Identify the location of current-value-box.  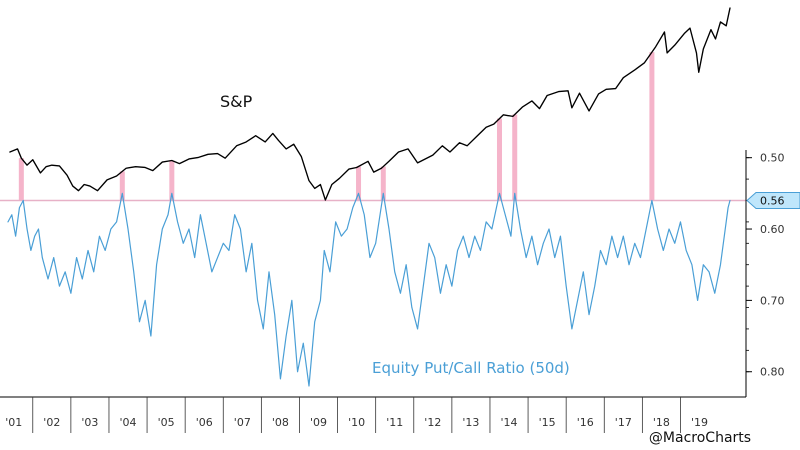
(773, 200).